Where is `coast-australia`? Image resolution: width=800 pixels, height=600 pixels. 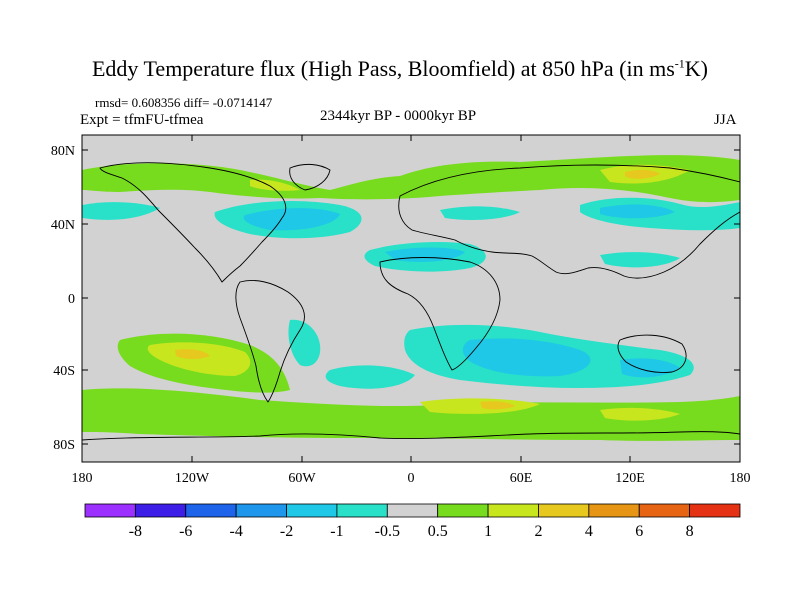
coast-australia is located at coordinates (652, 353).